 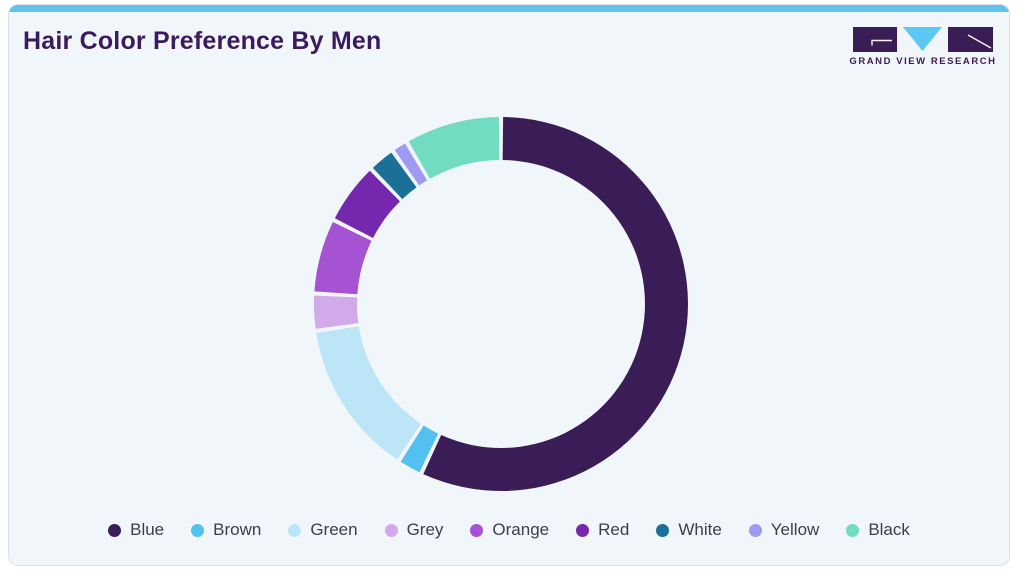 I want to click on legend-item-black: Black, so click(x=878, y=530).